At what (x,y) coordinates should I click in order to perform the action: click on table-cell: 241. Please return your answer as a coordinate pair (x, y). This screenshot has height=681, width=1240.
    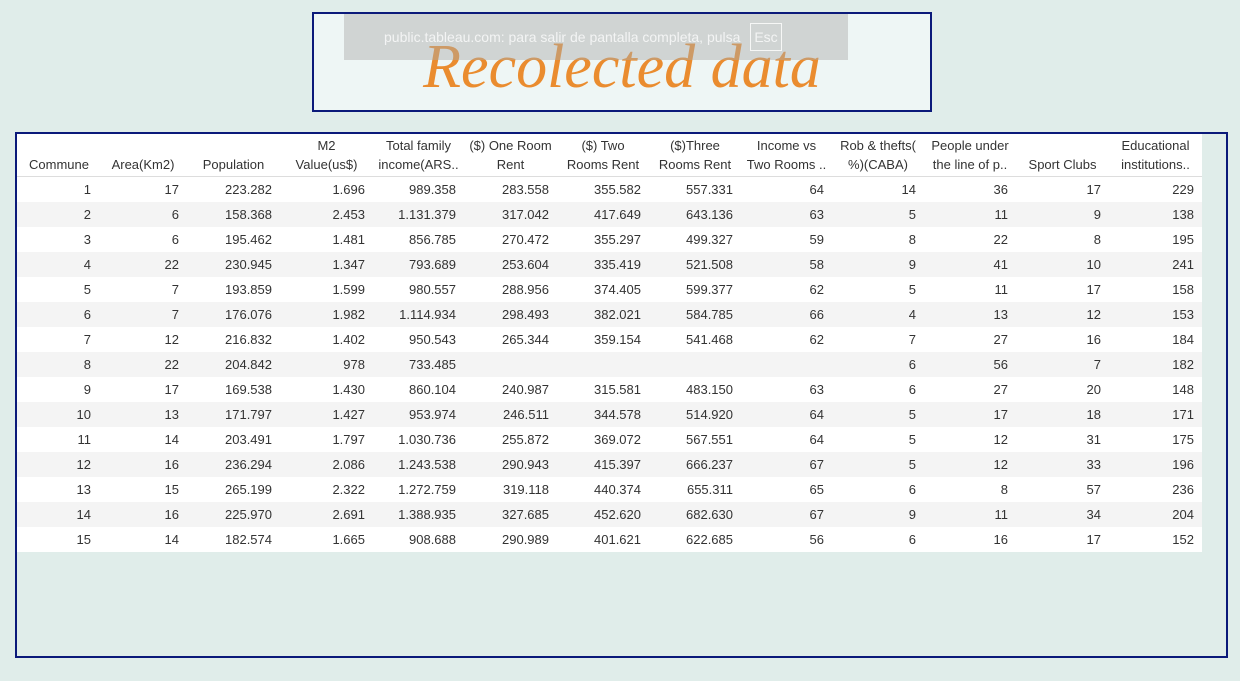
    Looking at the image, I should click on (1155, 264).